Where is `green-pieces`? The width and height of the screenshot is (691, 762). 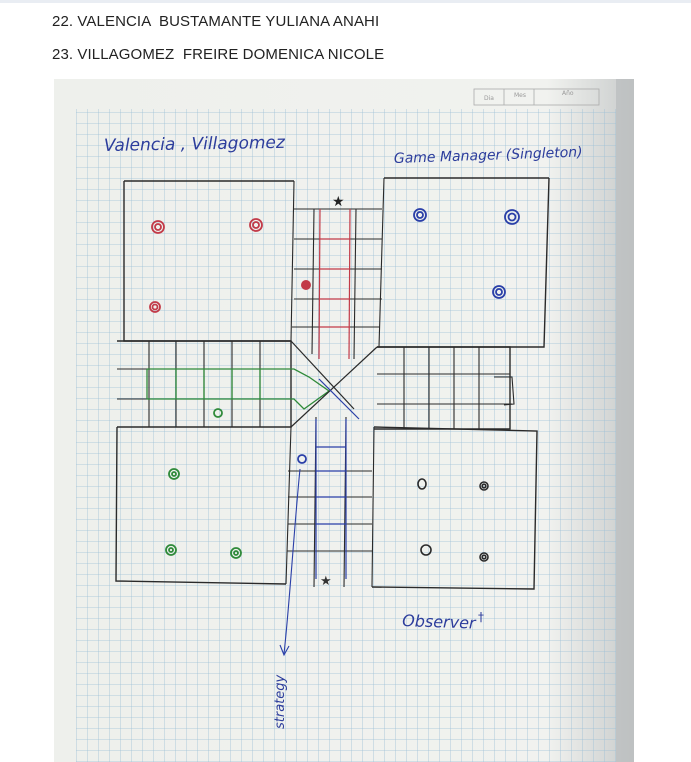
green-pieces is located at coordinates (203, 483).